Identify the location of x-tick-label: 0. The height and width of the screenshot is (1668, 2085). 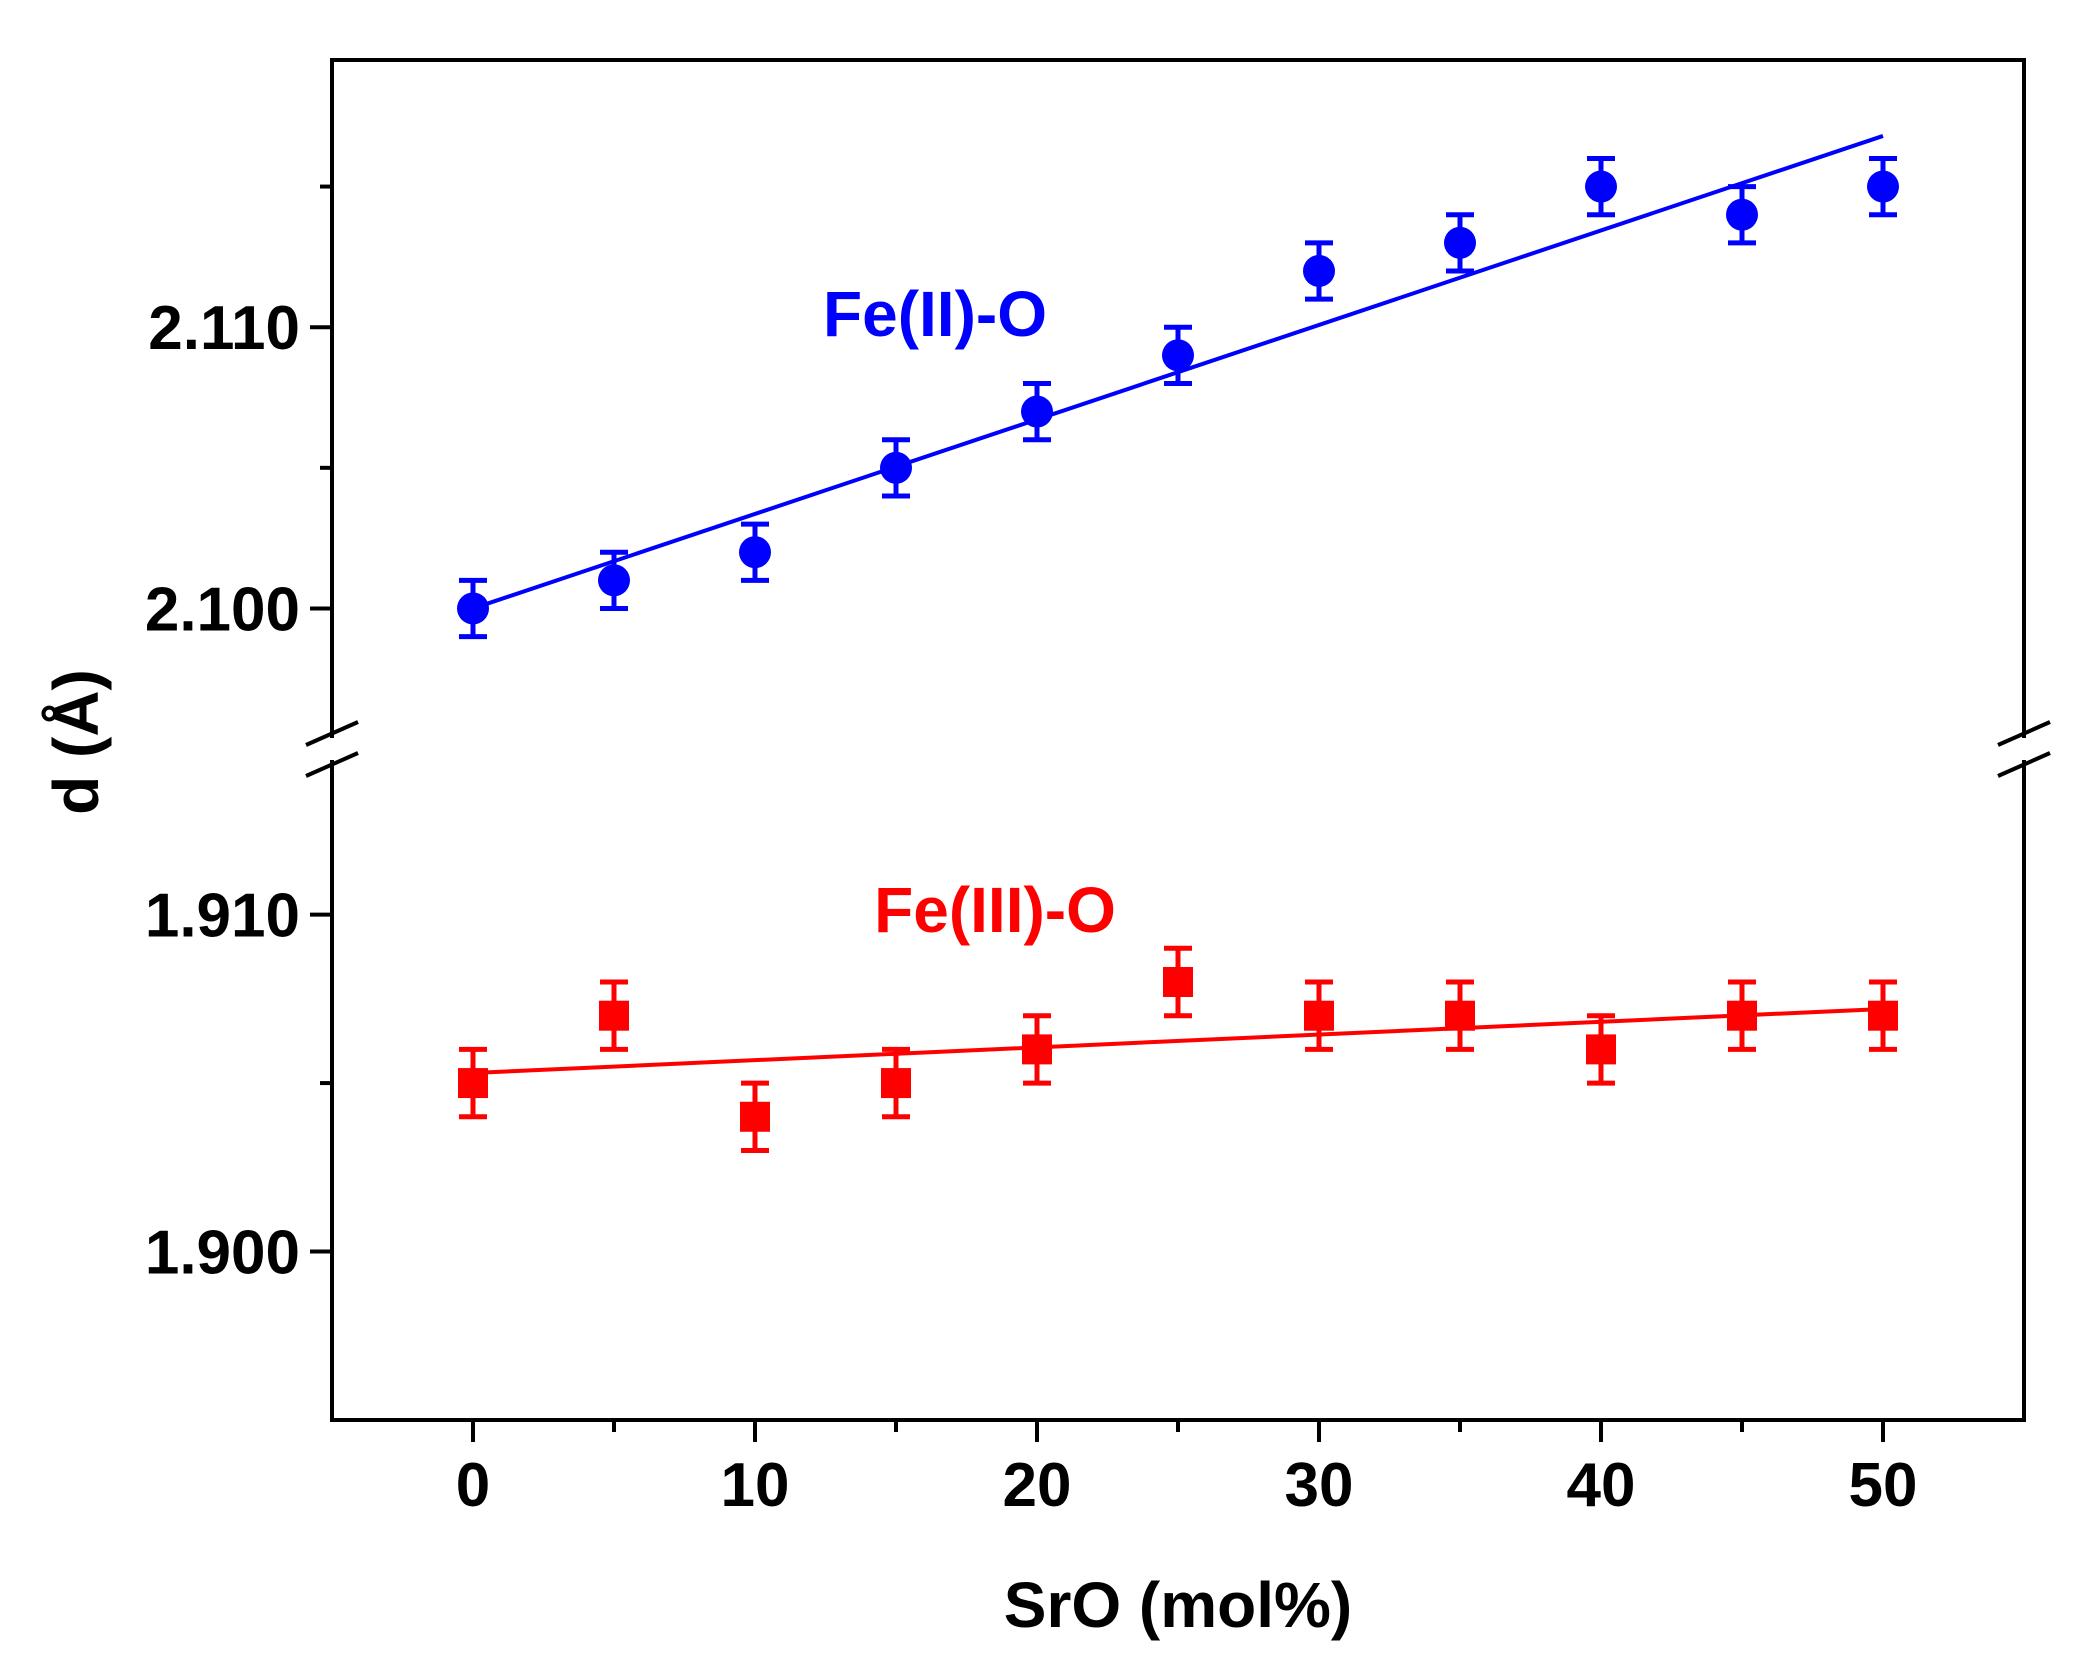
(473, 1485).